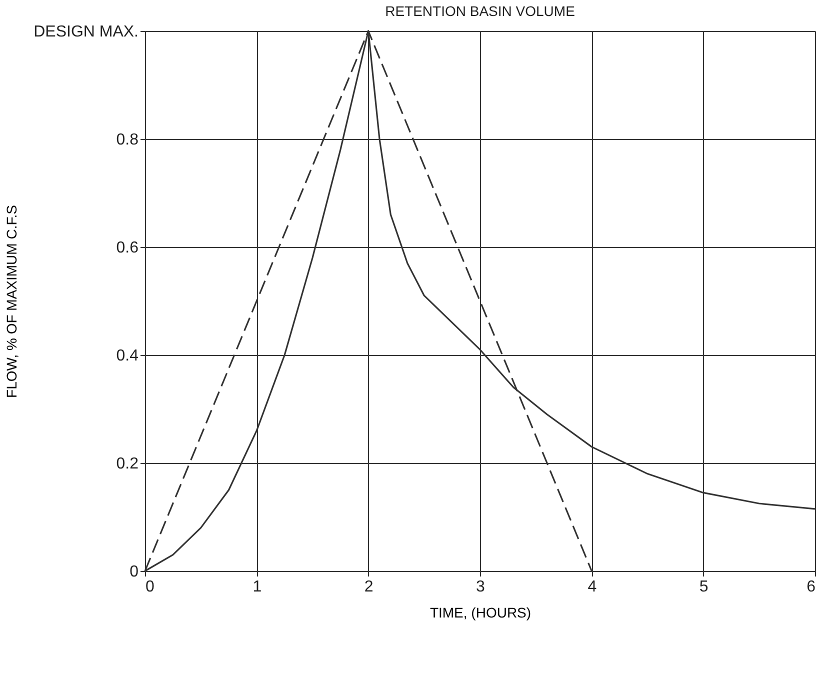  Describe the element at coordinates (127, 356) in the screenshot. I see `y-tick-label: 0.4` at that location.